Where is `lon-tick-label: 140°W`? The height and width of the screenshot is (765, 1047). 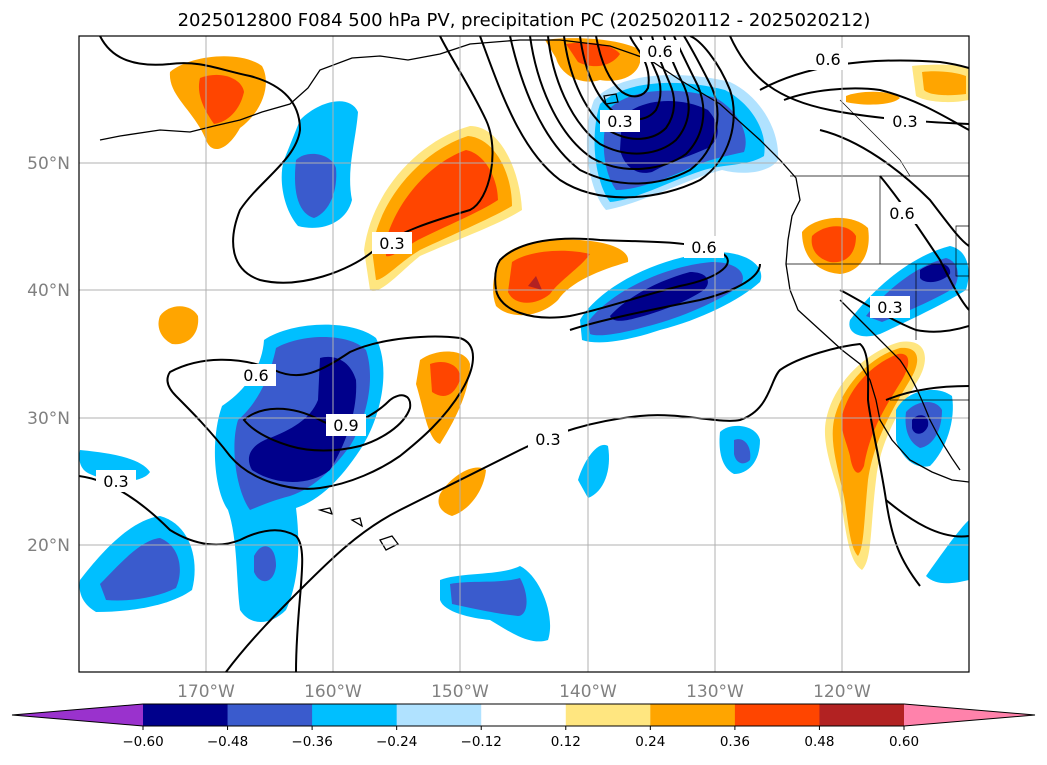
lon-tick-label: 140°W is located at coordinates (588, 692).